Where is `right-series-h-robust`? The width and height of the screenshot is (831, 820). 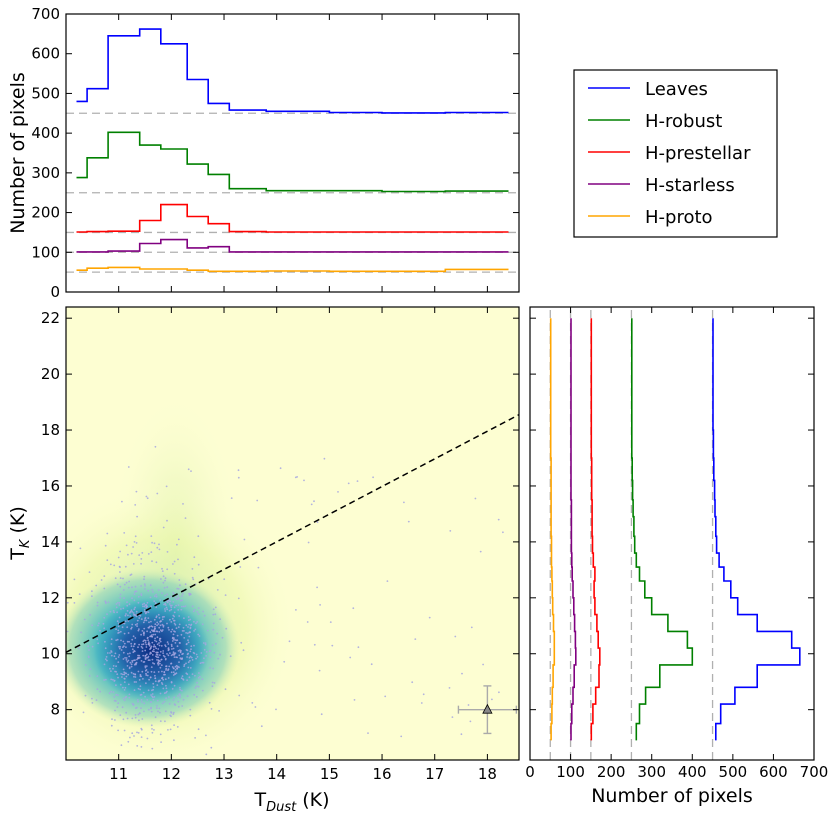
right-series-h-robust is located at coordinates (662, 529).